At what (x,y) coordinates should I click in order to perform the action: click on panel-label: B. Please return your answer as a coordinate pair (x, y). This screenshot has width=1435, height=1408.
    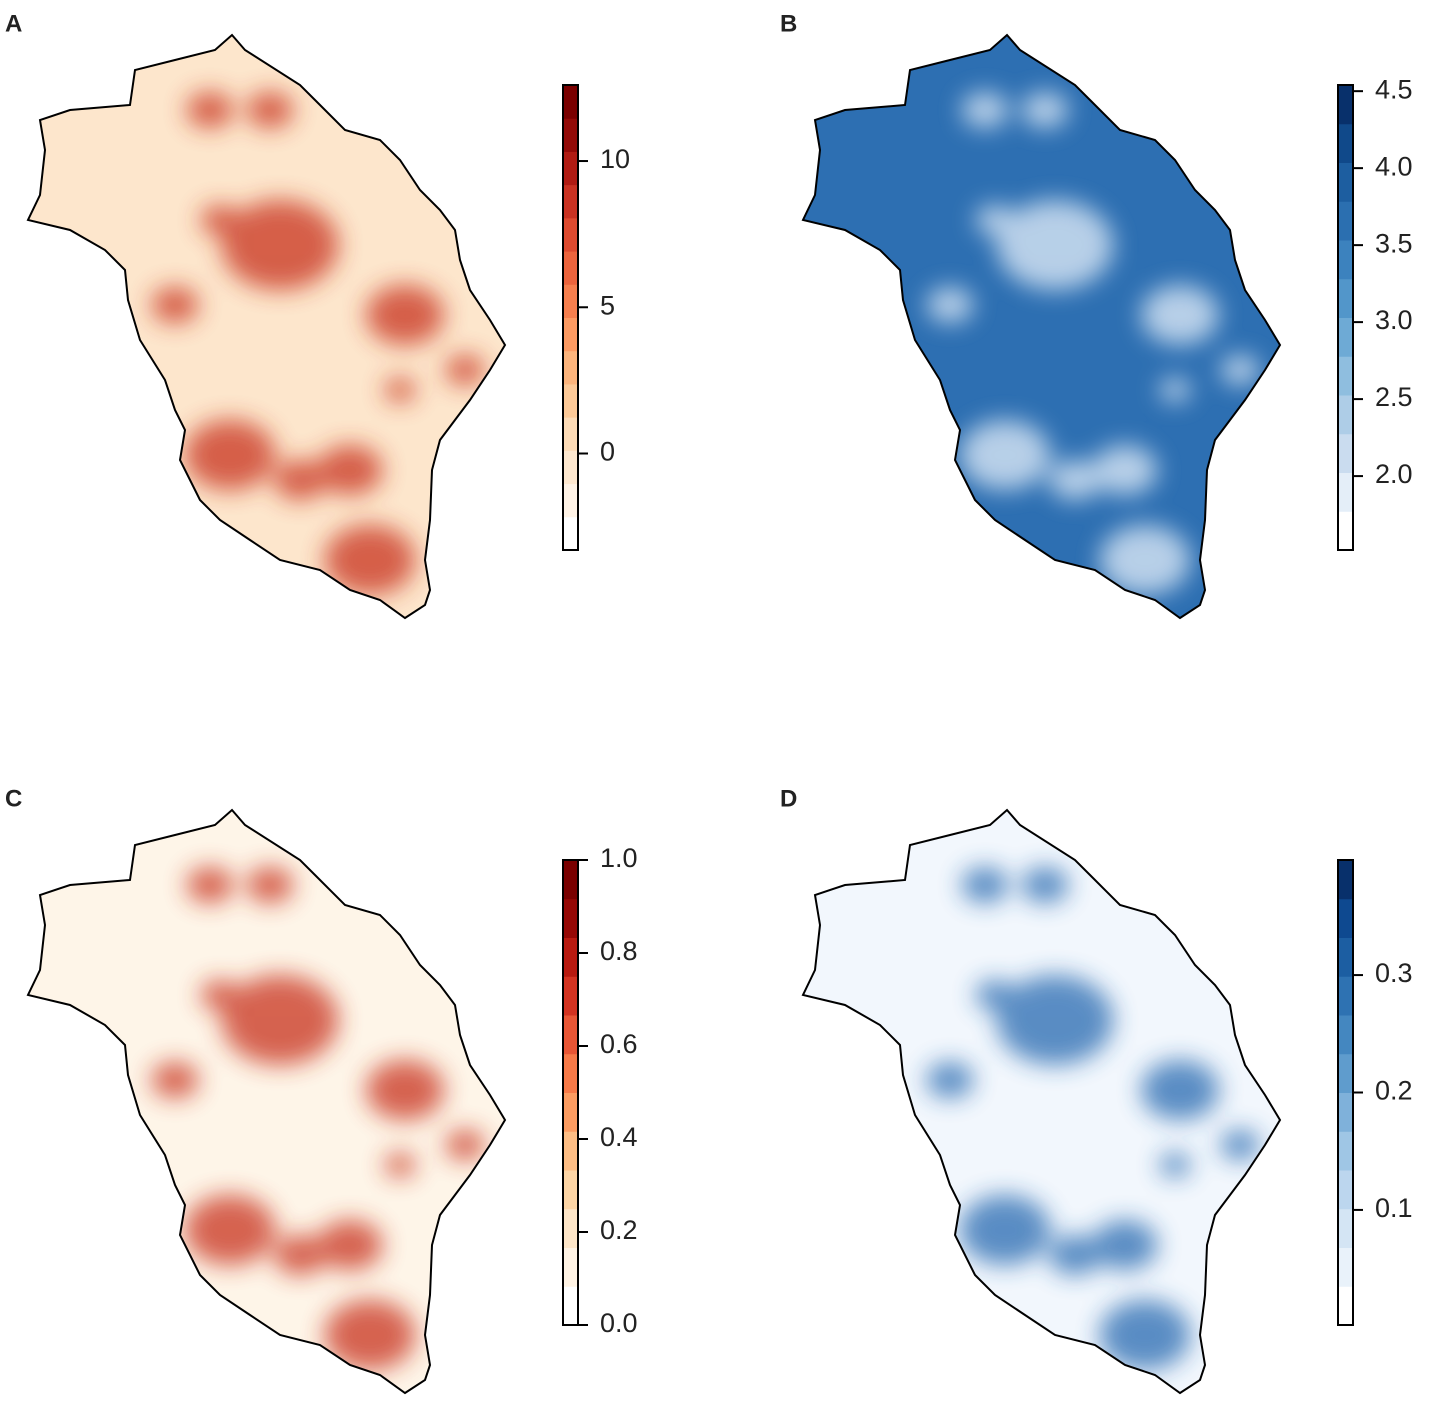
    Looking at the image, I should click on (788, 23).